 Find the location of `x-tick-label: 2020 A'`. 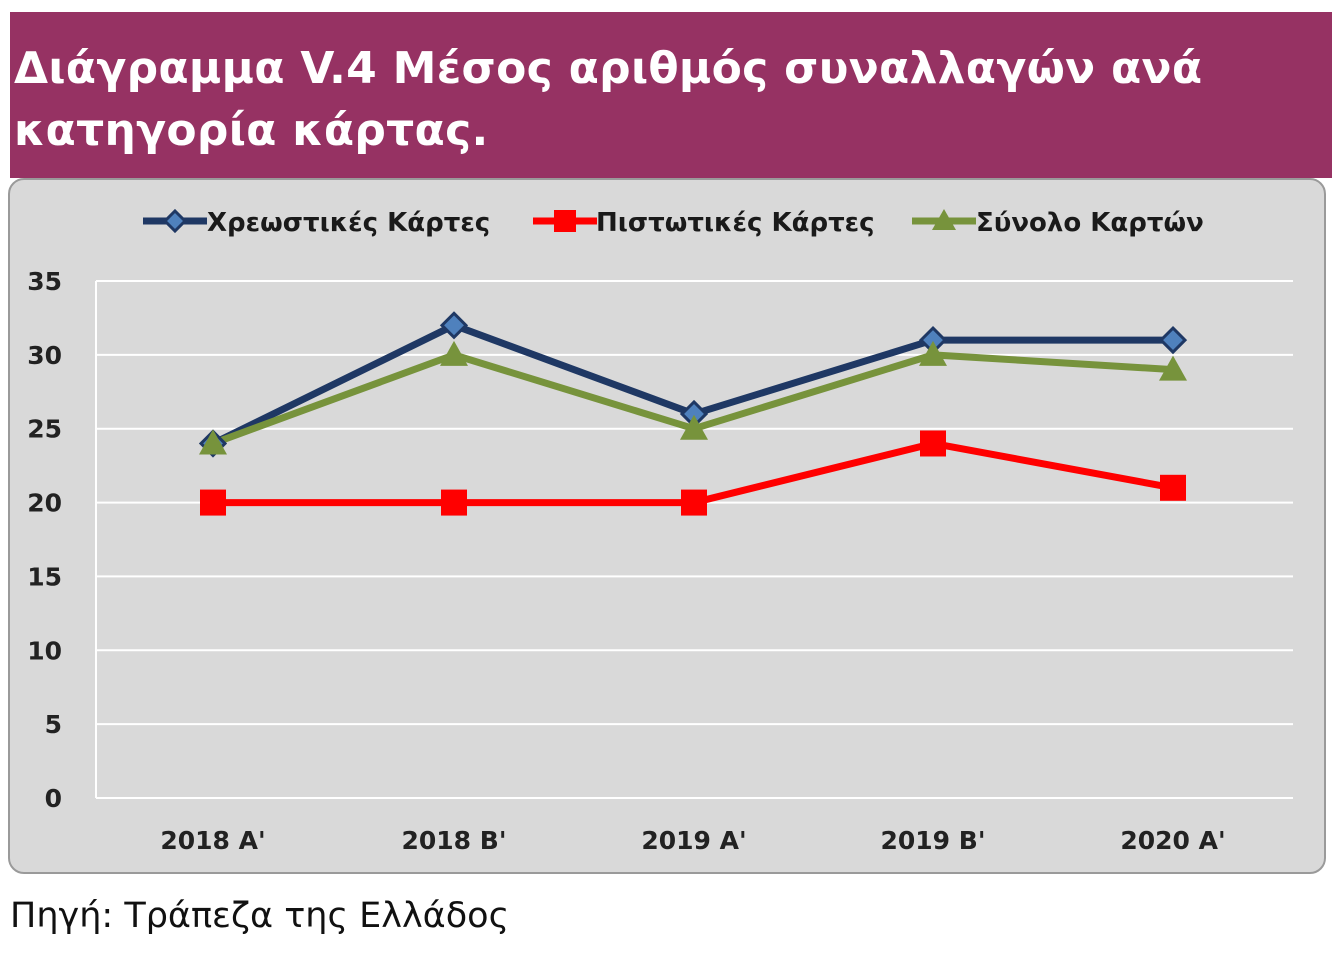

x-tick-label: 2020 A' is located at coordinates (1172, 840).